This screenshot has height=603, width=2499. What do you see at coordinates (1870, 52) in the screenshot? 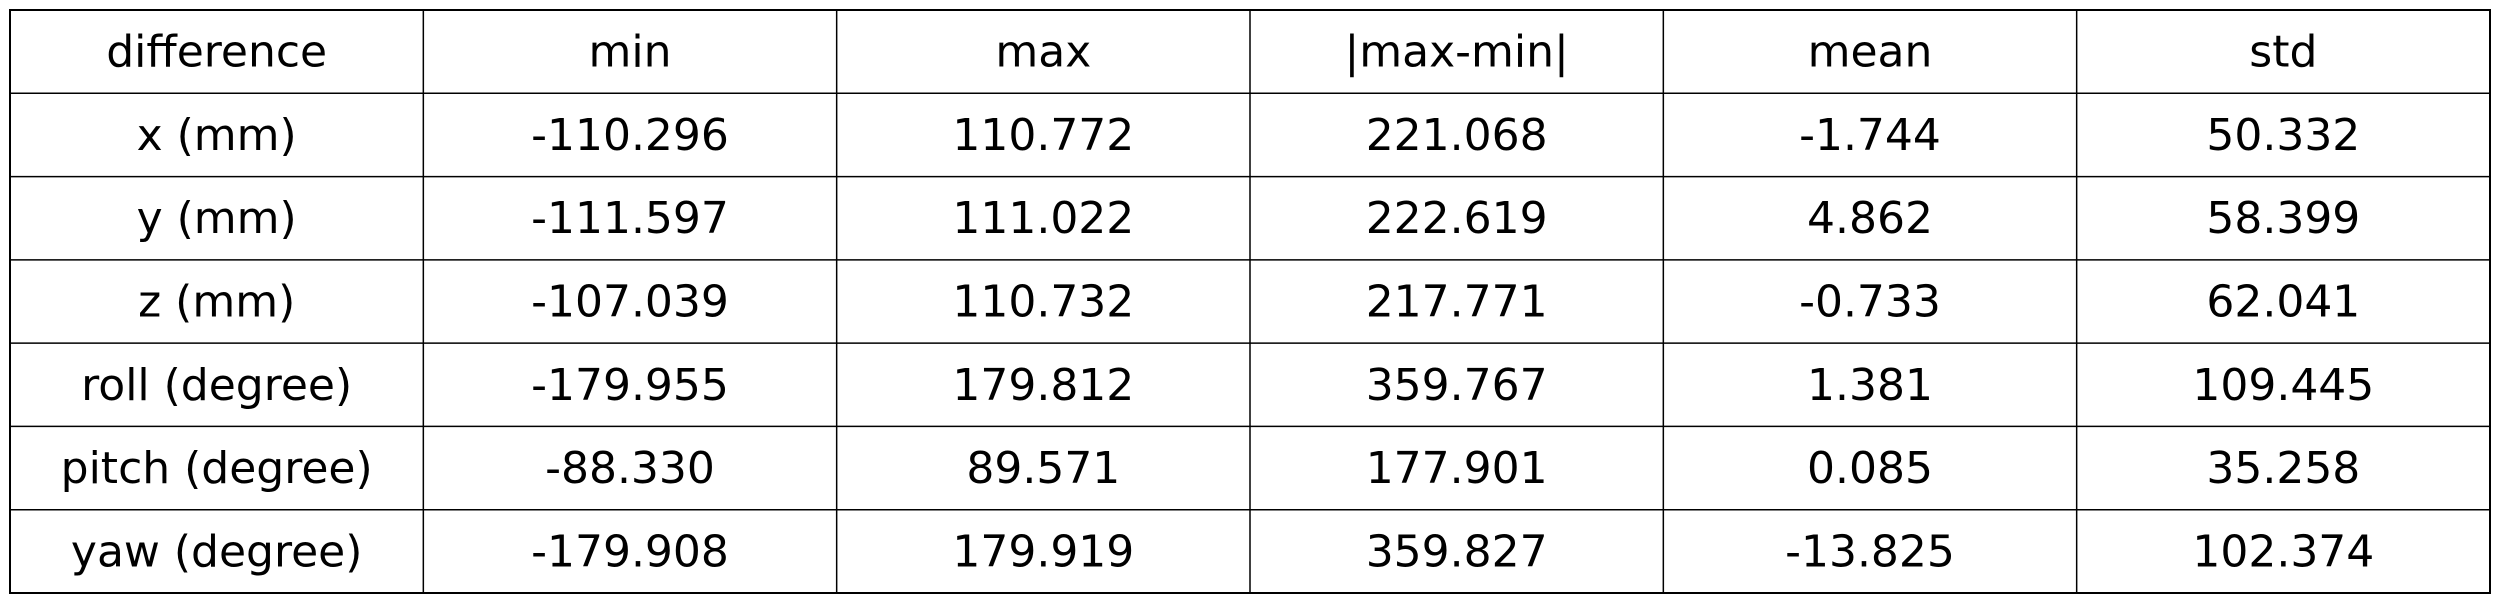
I see `header-cell: mean` at bounding box center [1870, 52].